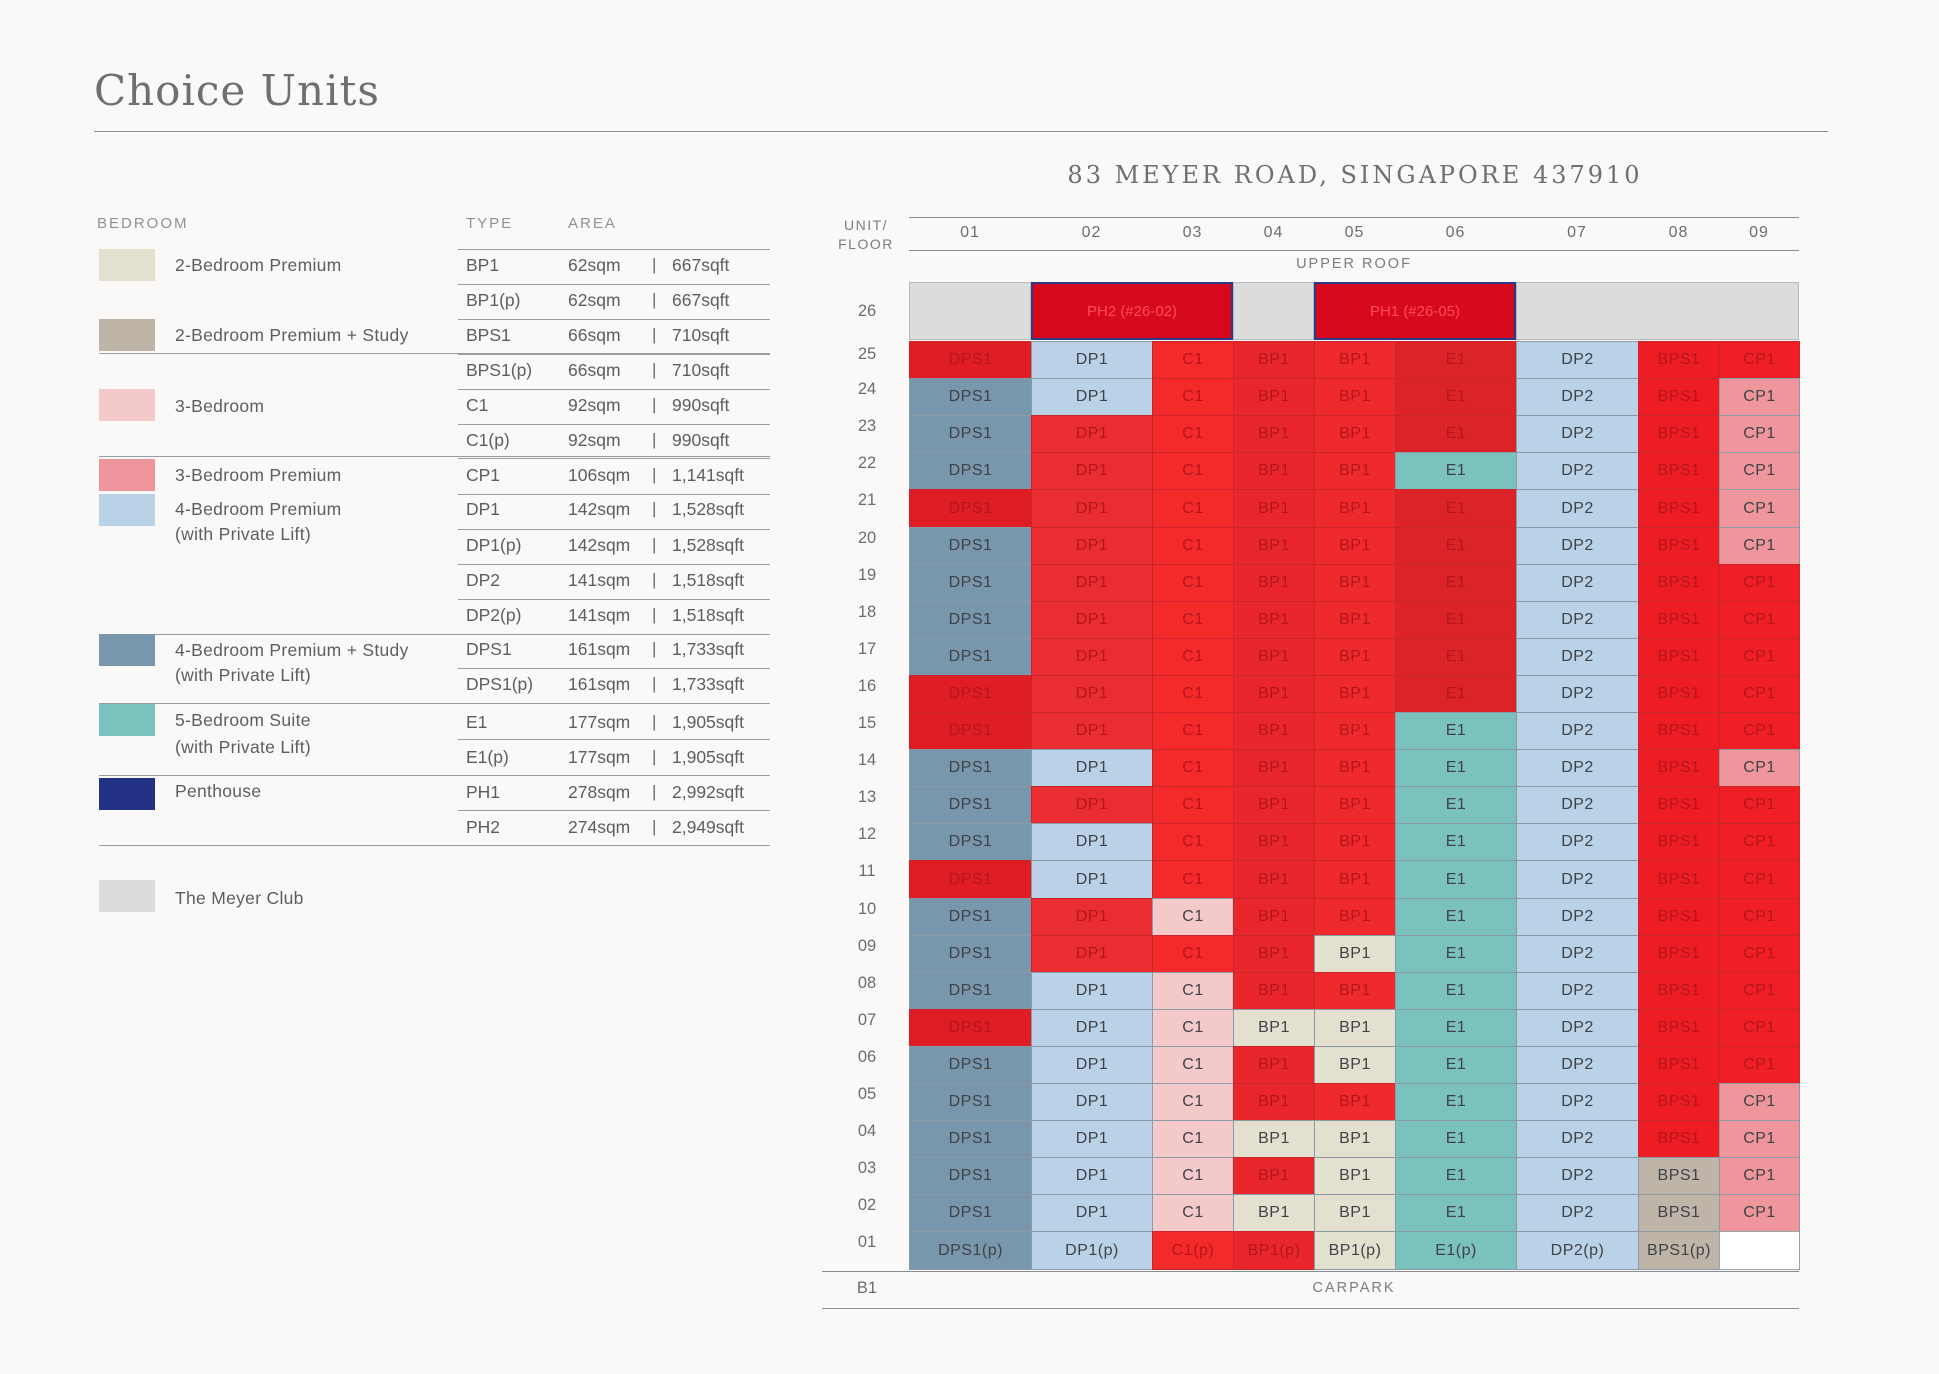 This screenshot has height=1374, width=1939. I want to click on floor-label: 10, so click(867, 909).